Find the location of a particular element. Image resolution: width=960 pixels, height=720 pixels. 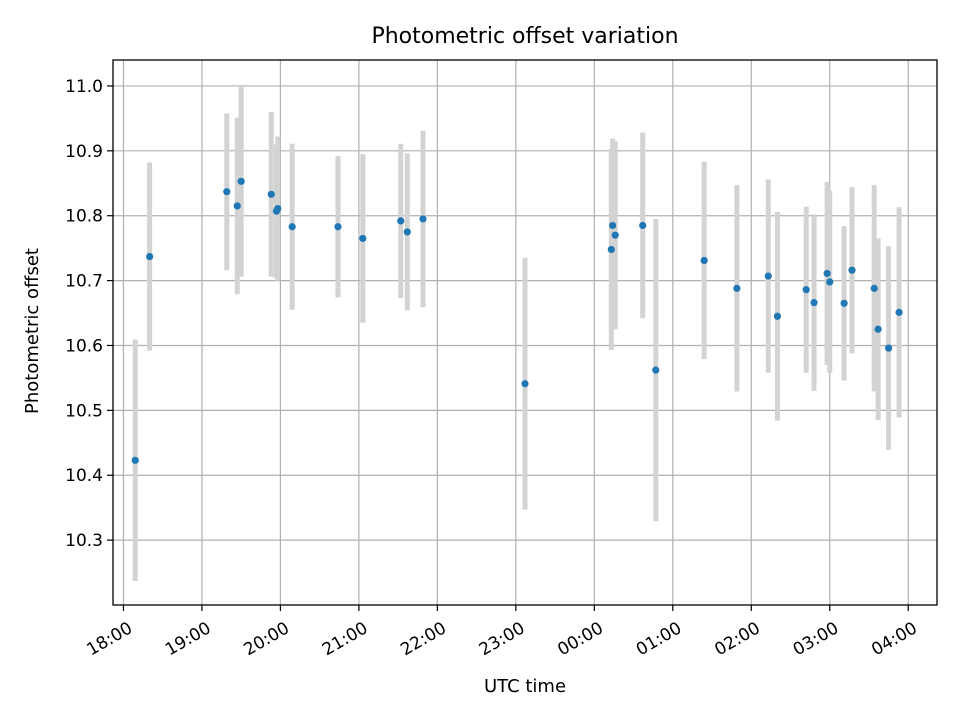

x-axis-label: UTC time is located at coordinates (525, 686).